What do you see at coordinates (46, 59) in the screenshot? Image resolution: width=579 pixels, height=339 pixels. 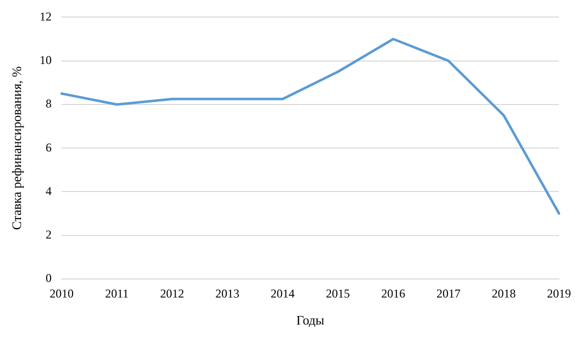 I see `y-tick-label: 10` at bounding box center [46, 59].